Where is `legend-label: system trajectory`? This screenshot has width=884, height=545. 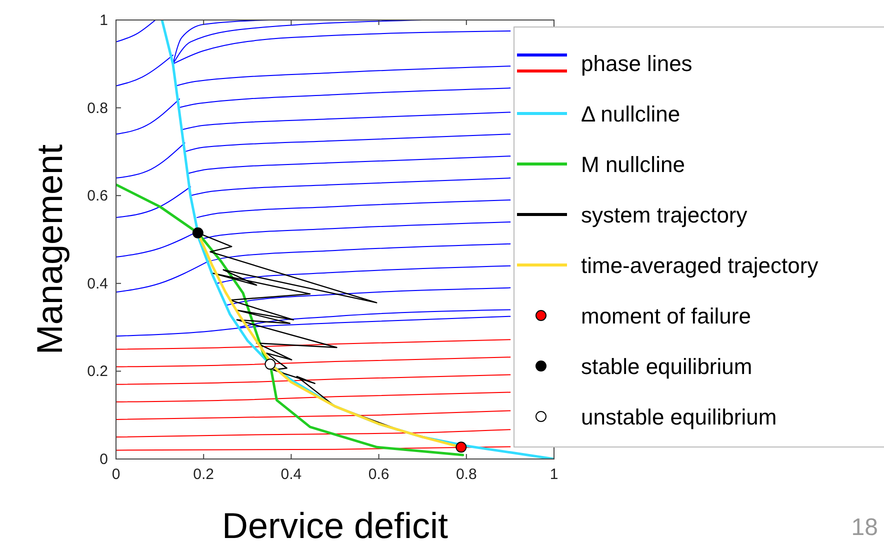 legend-label: system trajectory is located at coordinates (664, 215).